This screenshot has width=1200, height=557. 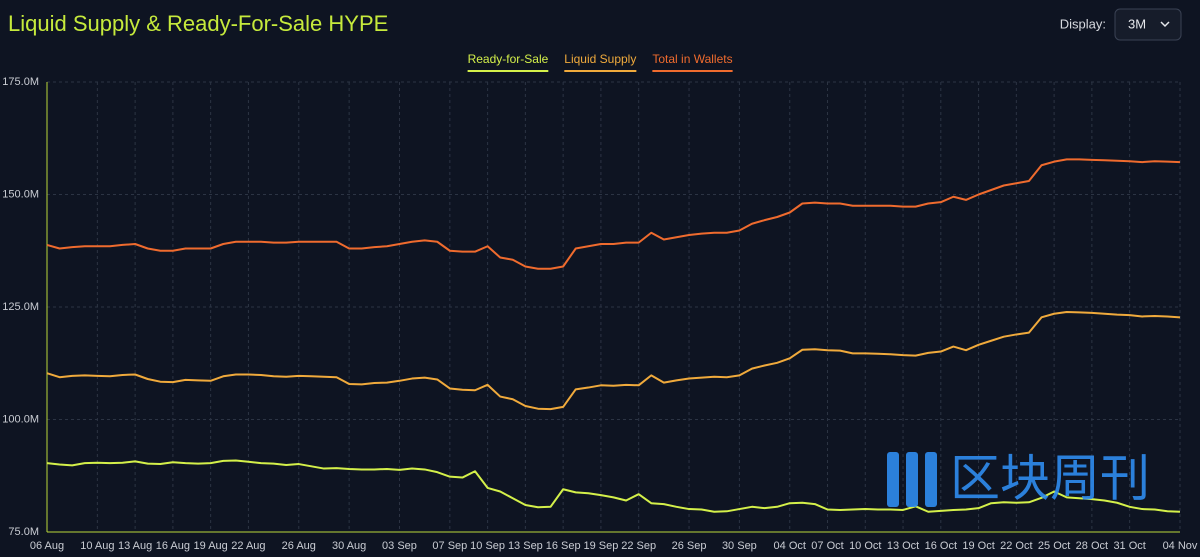 I want to click on x-tick-label: 16 Sep, so click(x=563, y=546).